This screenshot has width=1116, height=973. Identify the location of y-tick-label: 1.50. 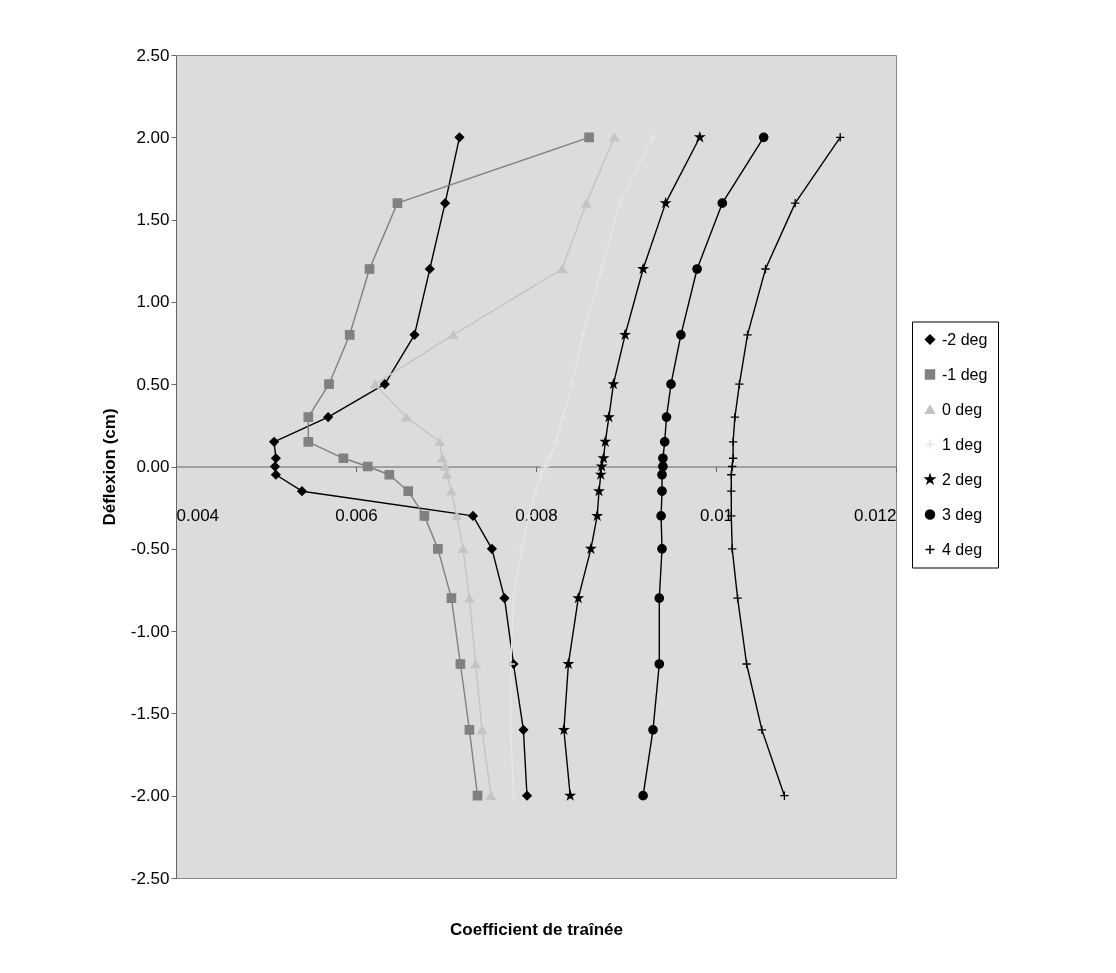
(153, 220).